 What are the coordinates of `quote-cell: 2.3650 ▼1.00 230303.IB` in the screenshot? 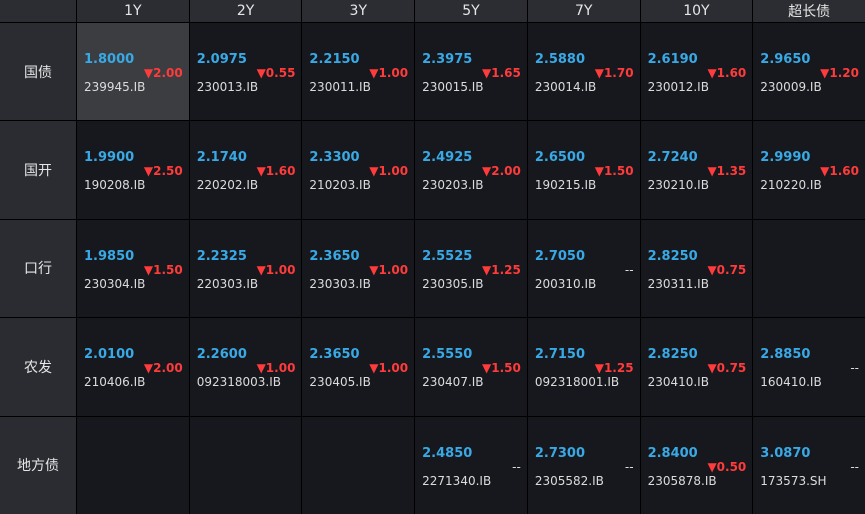 It's located at (358, 268).